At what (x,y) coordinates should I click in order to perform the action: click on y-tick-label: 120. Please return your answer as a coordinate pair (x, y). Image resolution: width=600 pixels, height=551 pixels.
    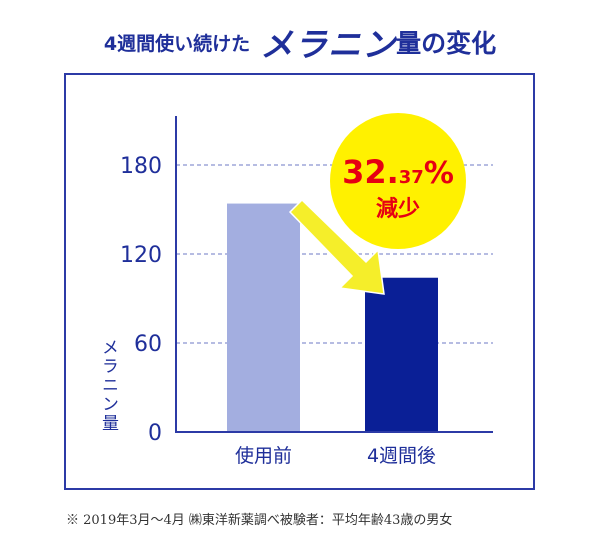
    Looking at the image, I should click on (141, 255).